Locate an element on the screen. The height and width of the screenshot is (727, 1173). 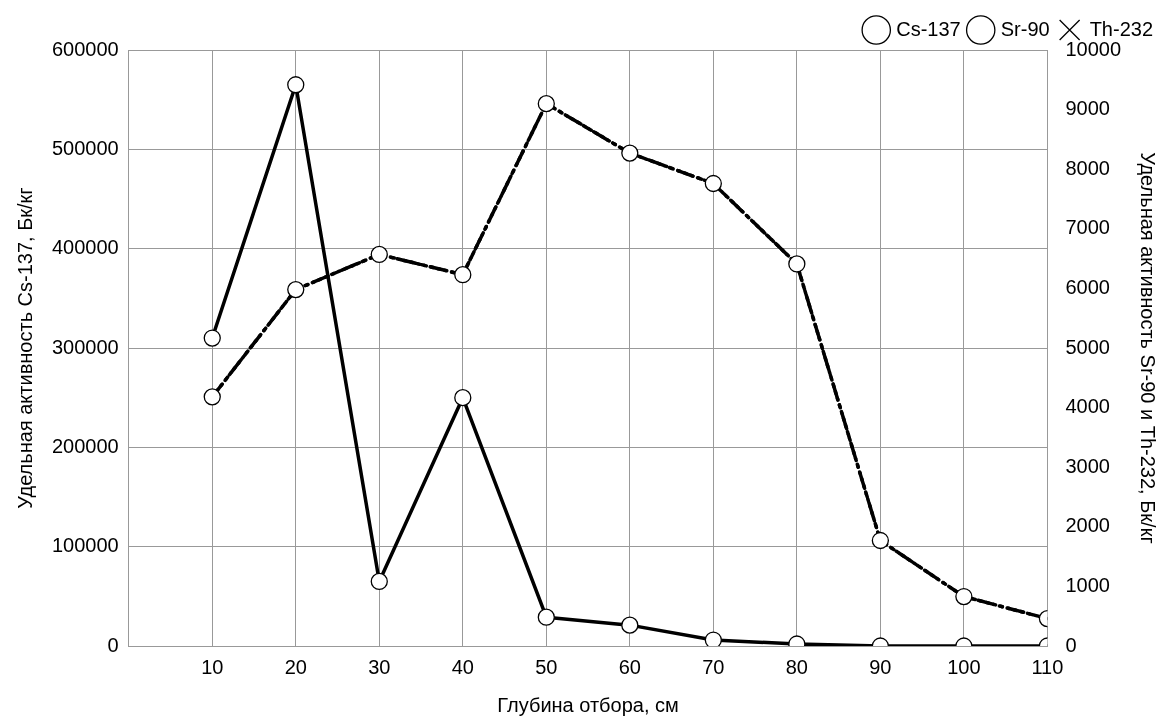
x-tick-label: 60 is located at coordinates (629, 666).